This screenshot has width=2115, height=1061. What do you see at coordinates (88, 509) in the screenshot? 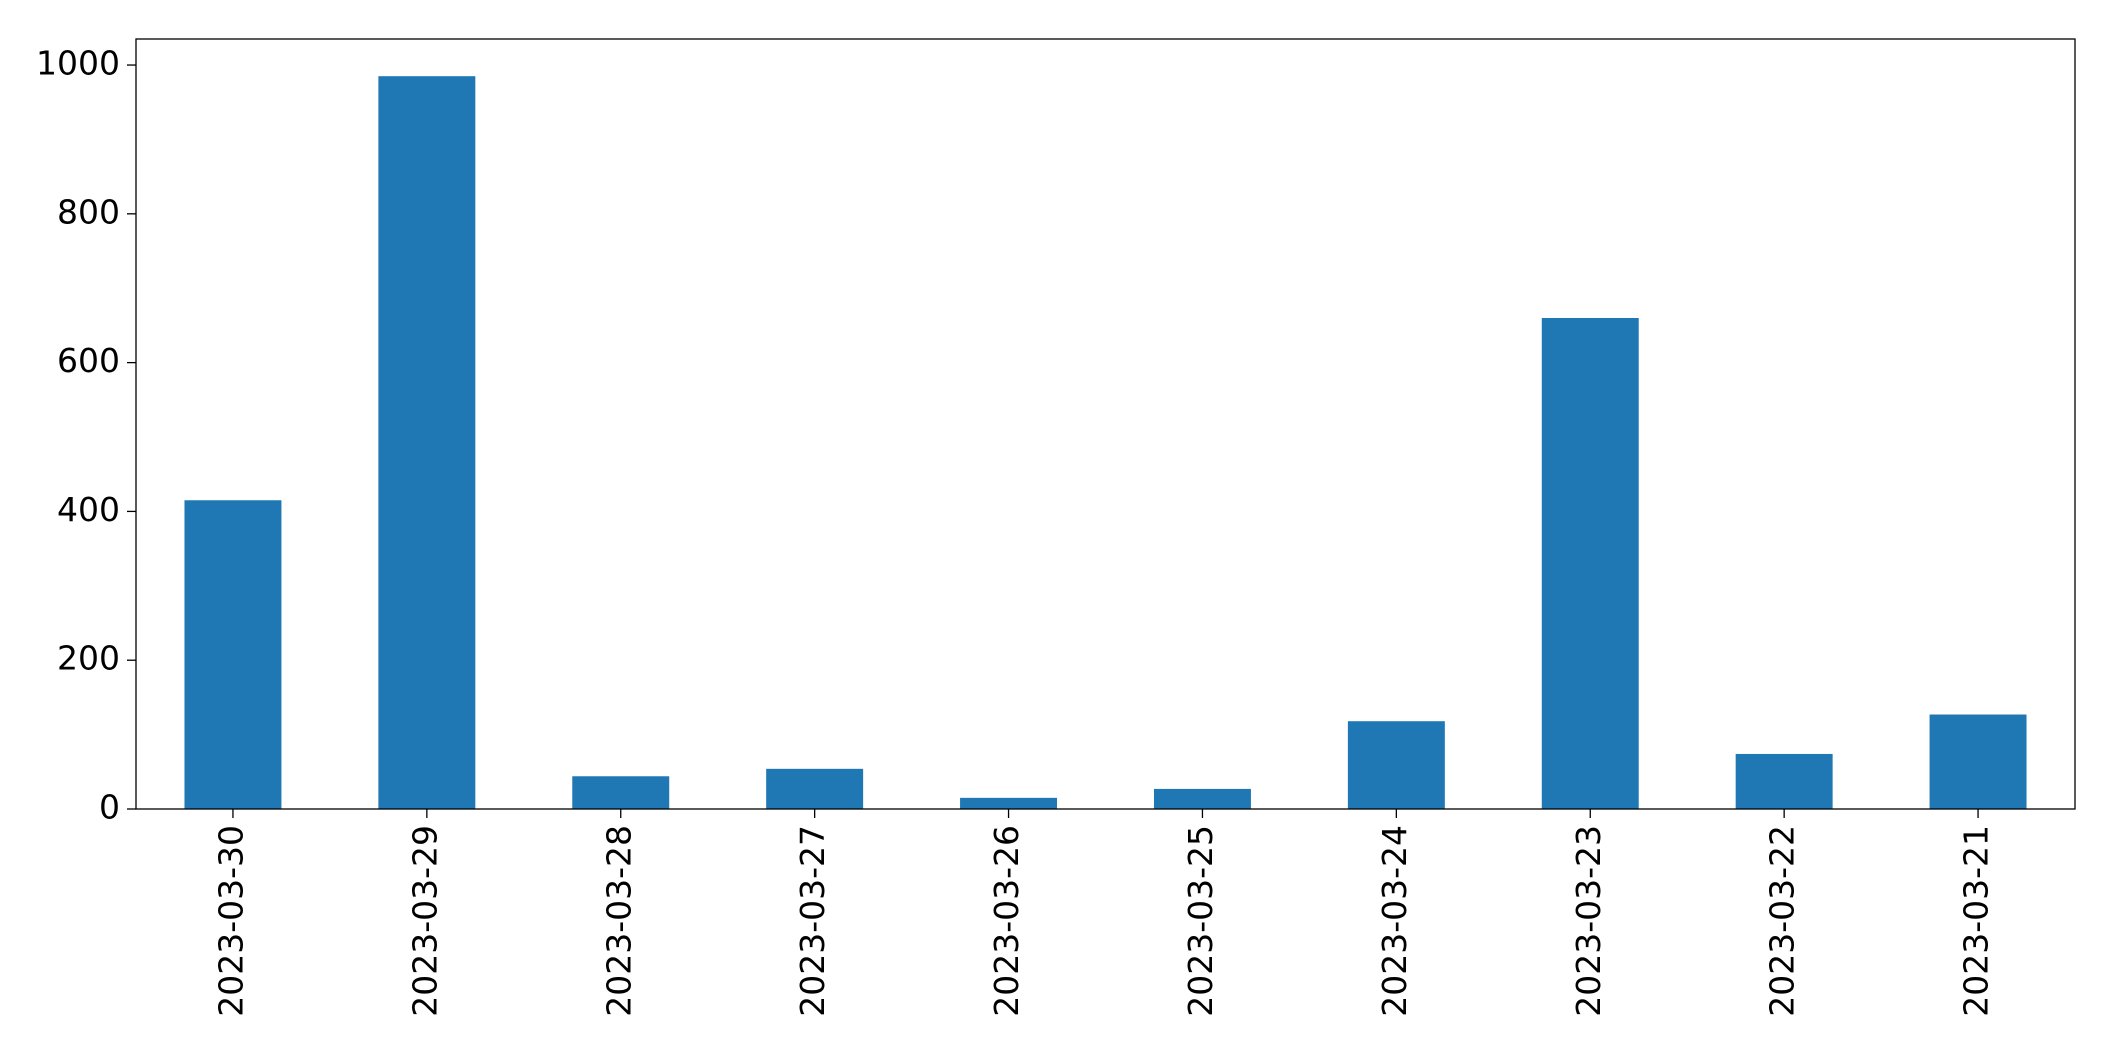
I see `y-tick-label: 400` at bounding box center [88, 509].